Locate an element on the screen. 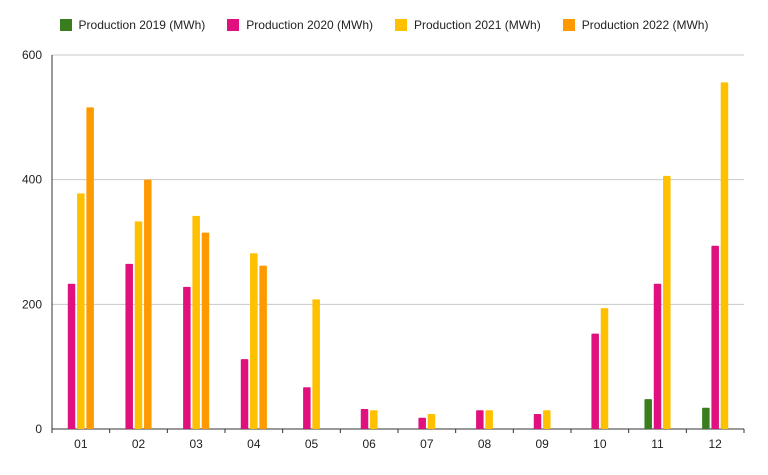 This screenshot has width=768, height=475. legend-item-2: Production 2020 (MWh) is located at coordinates (300, 25).